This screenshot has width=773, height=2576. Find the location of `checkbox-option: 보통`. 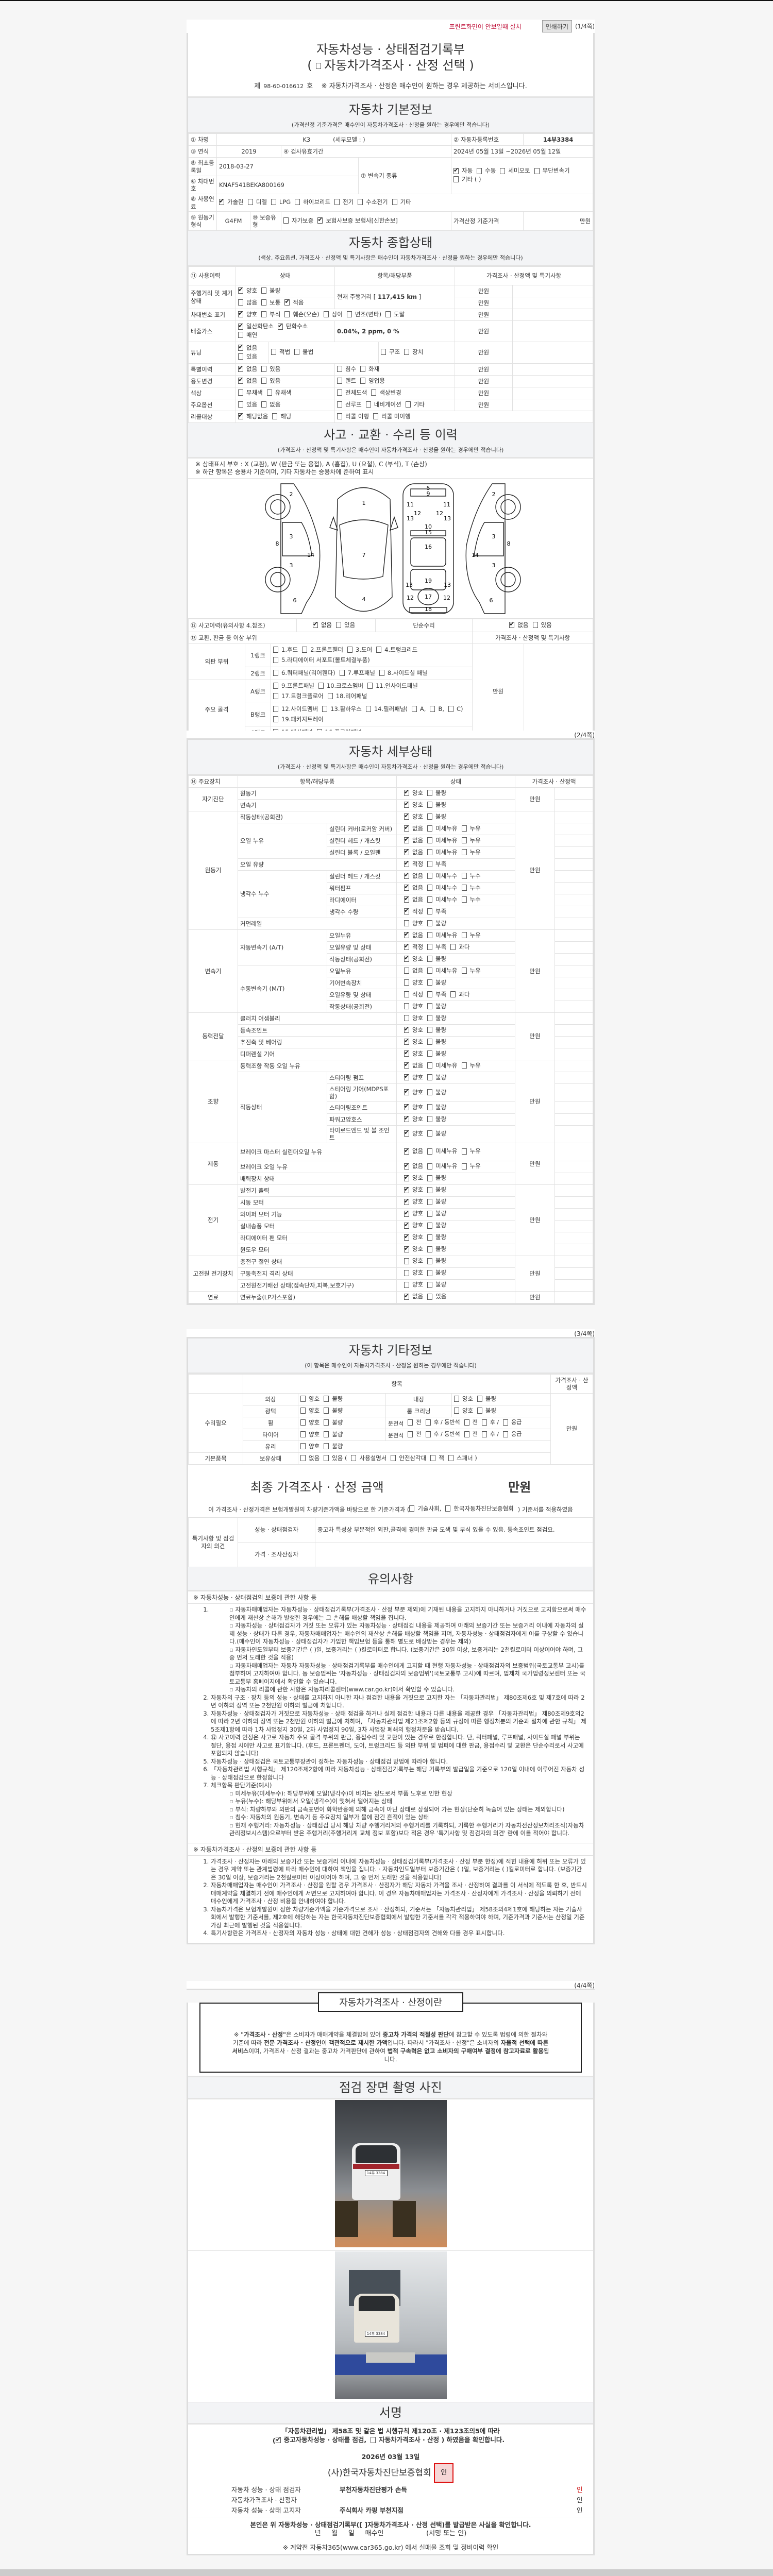

checkbox-option: 보통 is located at coordinates (270, 302).